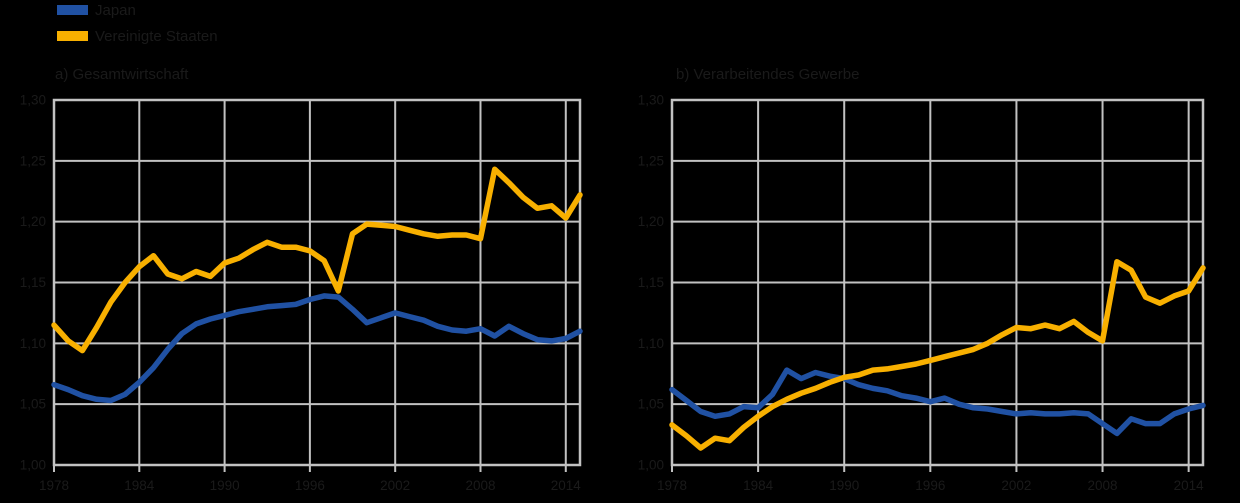 The width and height of the screenshot is (1240, 503). I want to click on legend-item-japan: Japan, so click(137, 10).